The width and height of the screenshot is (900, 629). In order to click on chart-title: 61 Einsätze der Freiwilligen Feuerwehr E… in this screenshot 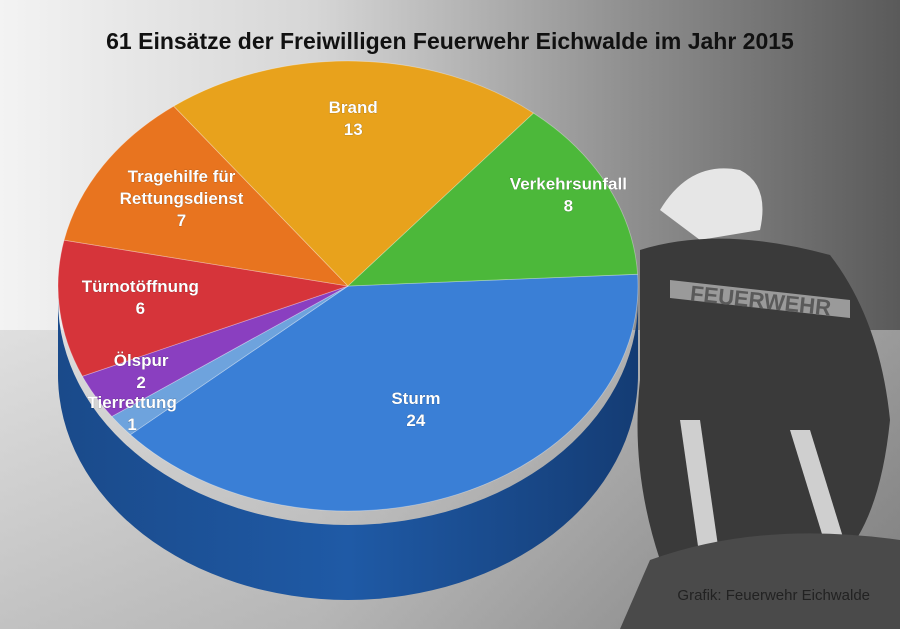, I will do `click(450, 41)`.